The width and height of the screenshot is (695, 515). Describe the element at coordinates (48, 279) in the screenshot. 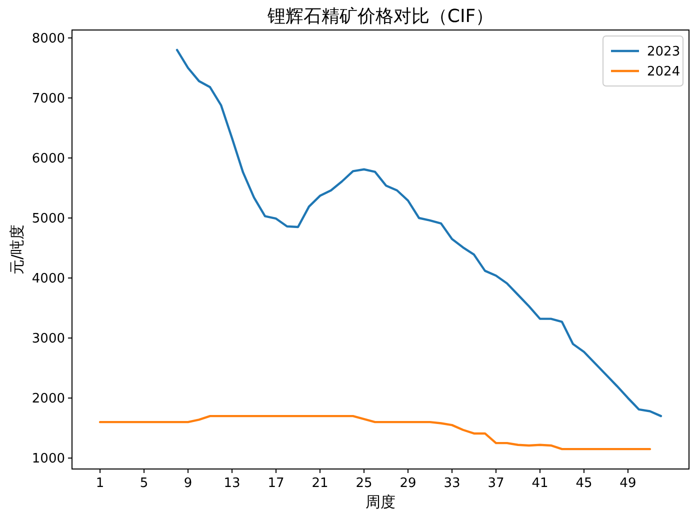

I see `y-tick-label: 4000` at that location.